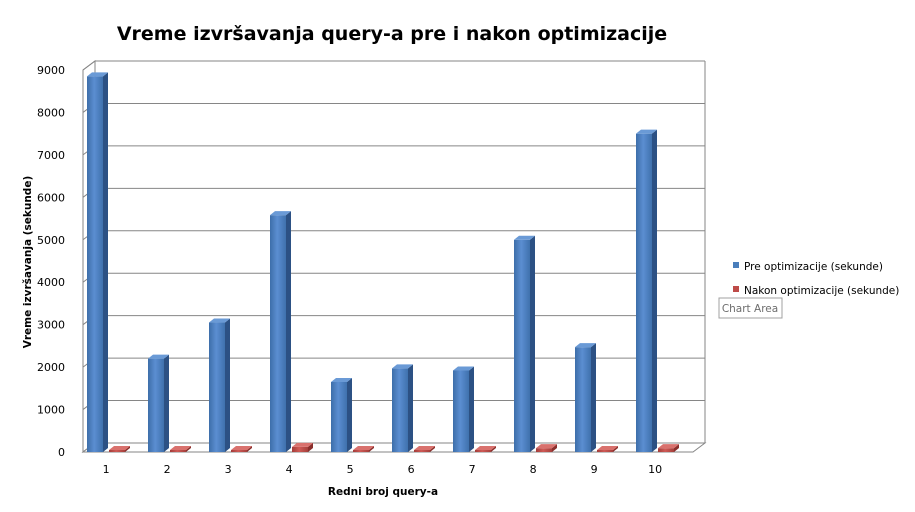 The image size is (915, 512). What do you see at coordinates (106, 469) in the screenshot?
I see `x-tick-label: 1` at bounding box center [106, 469].